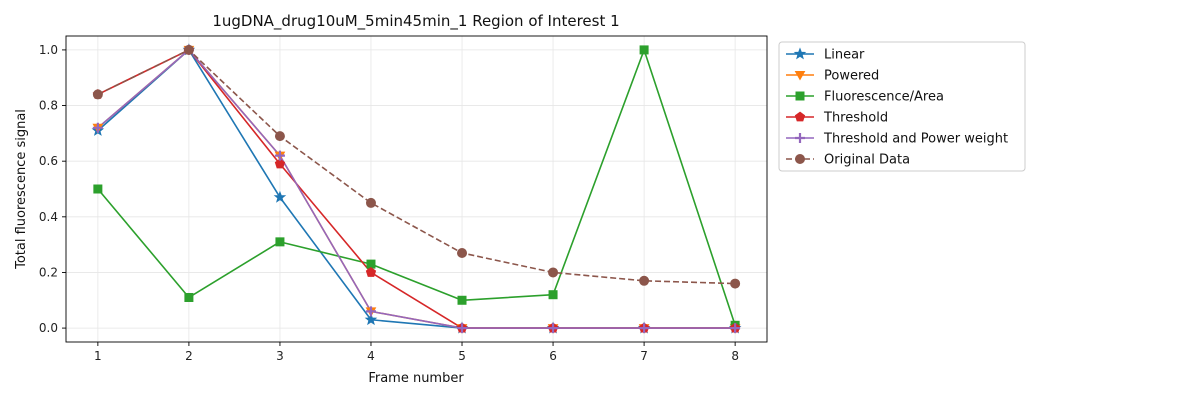 This screenshot has width=1200, height=400. What do you see at coordinates (553, 356) in the screenshot?
I see `x-tick-label: 6` at bounding box center [553, 356].